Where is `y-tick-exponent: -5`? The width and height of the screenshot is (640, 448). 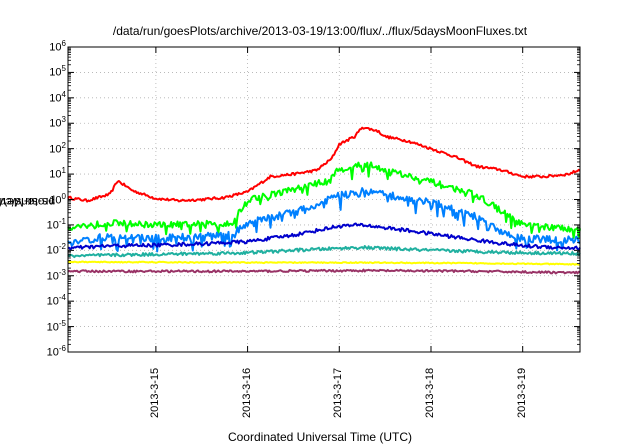 y-tick-exponent: -5 is located at coordinates (62, 323).